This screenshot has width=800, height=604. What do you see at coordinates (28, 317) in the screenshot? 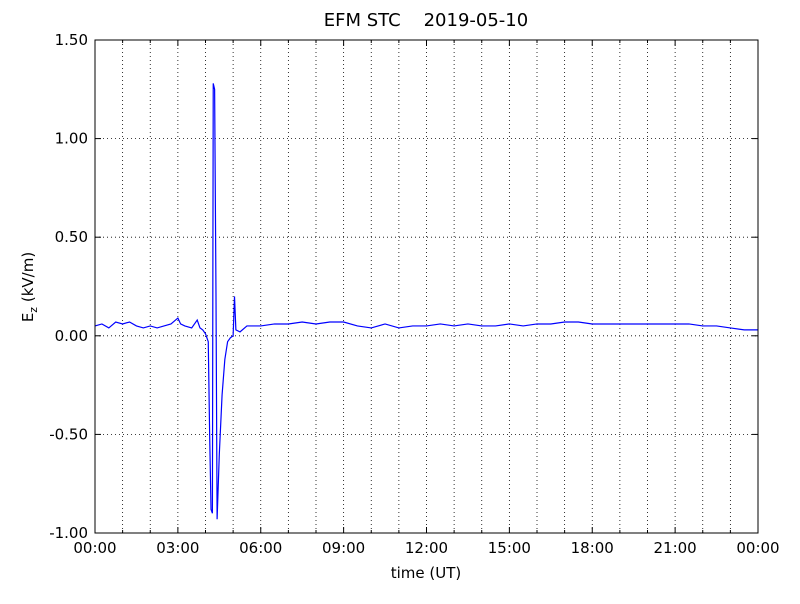
I see `y-label-main: E` at bounding box center [28, 317].